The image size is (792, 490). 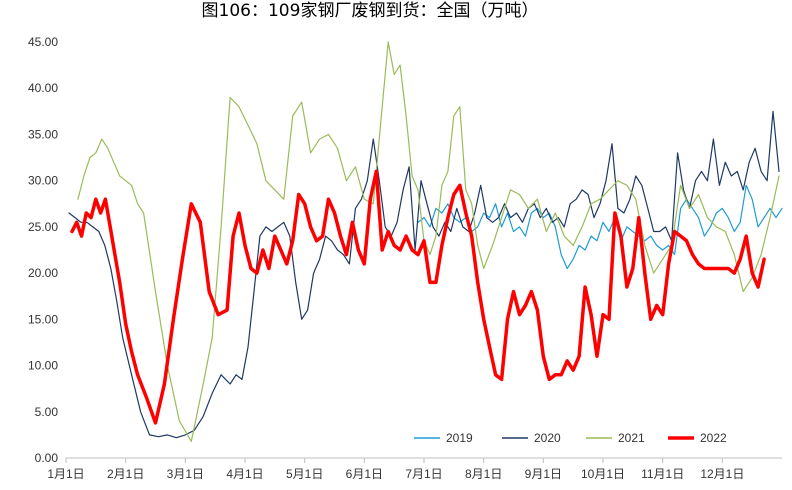 I want to click on legend-label-2019: 2019, so click(x=459, y=438).